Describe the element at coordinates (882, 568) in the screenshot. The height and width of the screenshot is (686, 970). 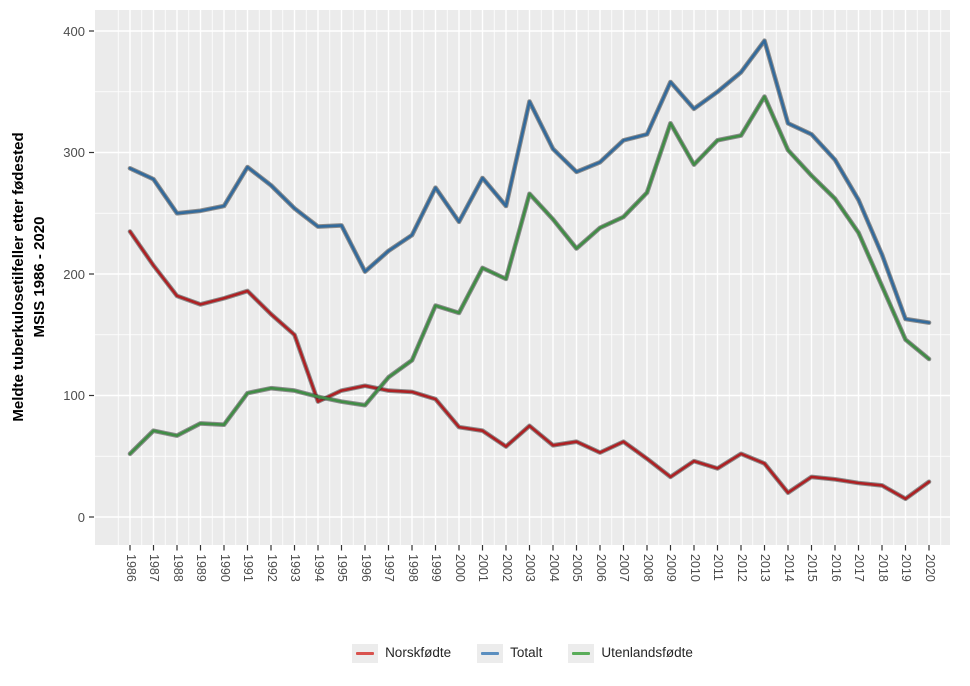
I see `x-tick-label-2018: 2018` at that location.